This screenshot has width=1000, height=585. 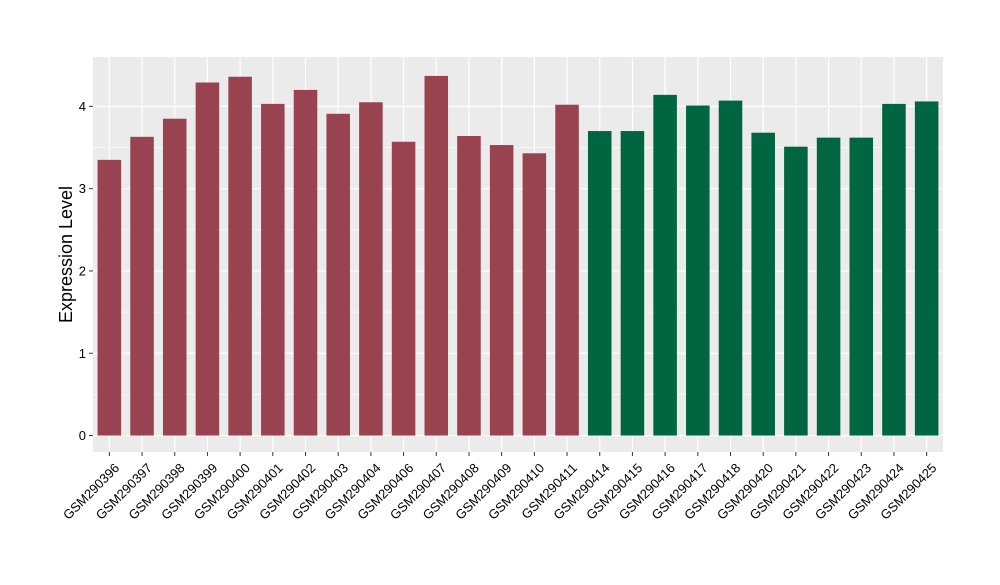 I want to click on bar-GSM290421, so click(x=796, y=291).